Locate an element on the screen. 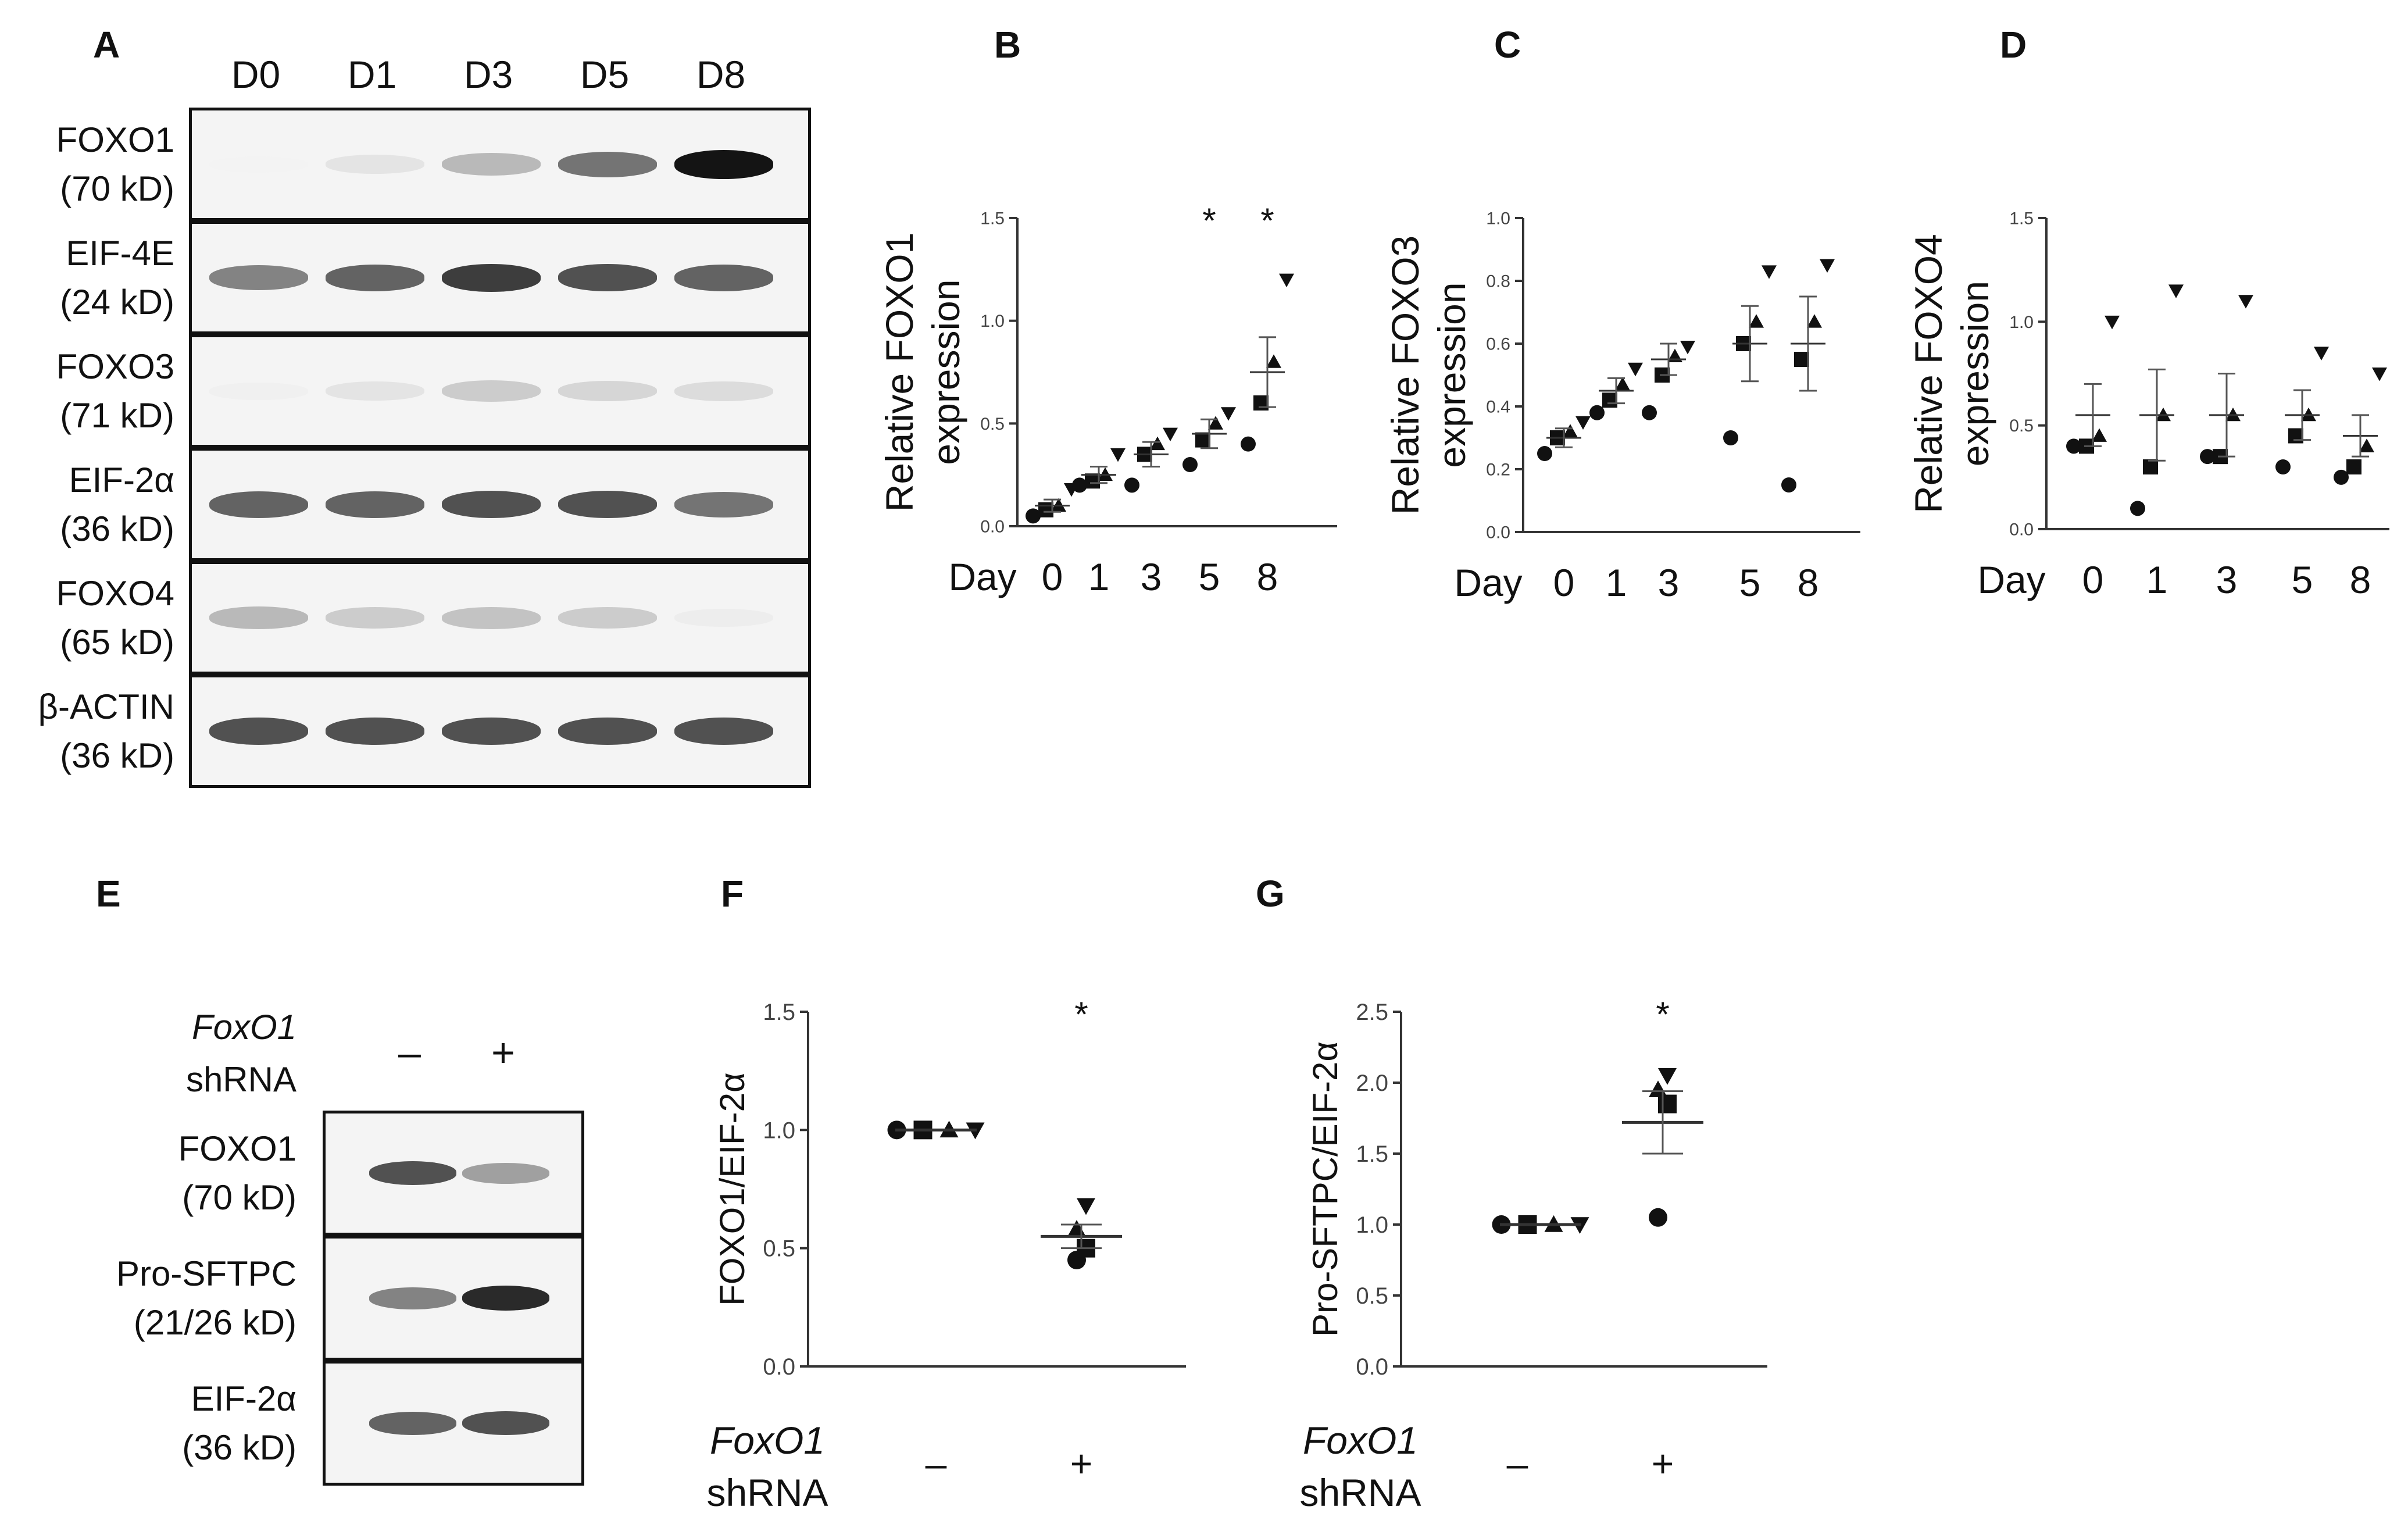 The height and width of the screenshot is (1524, 2408). panel-letter-b: B is located at coordinates (1007, 45).